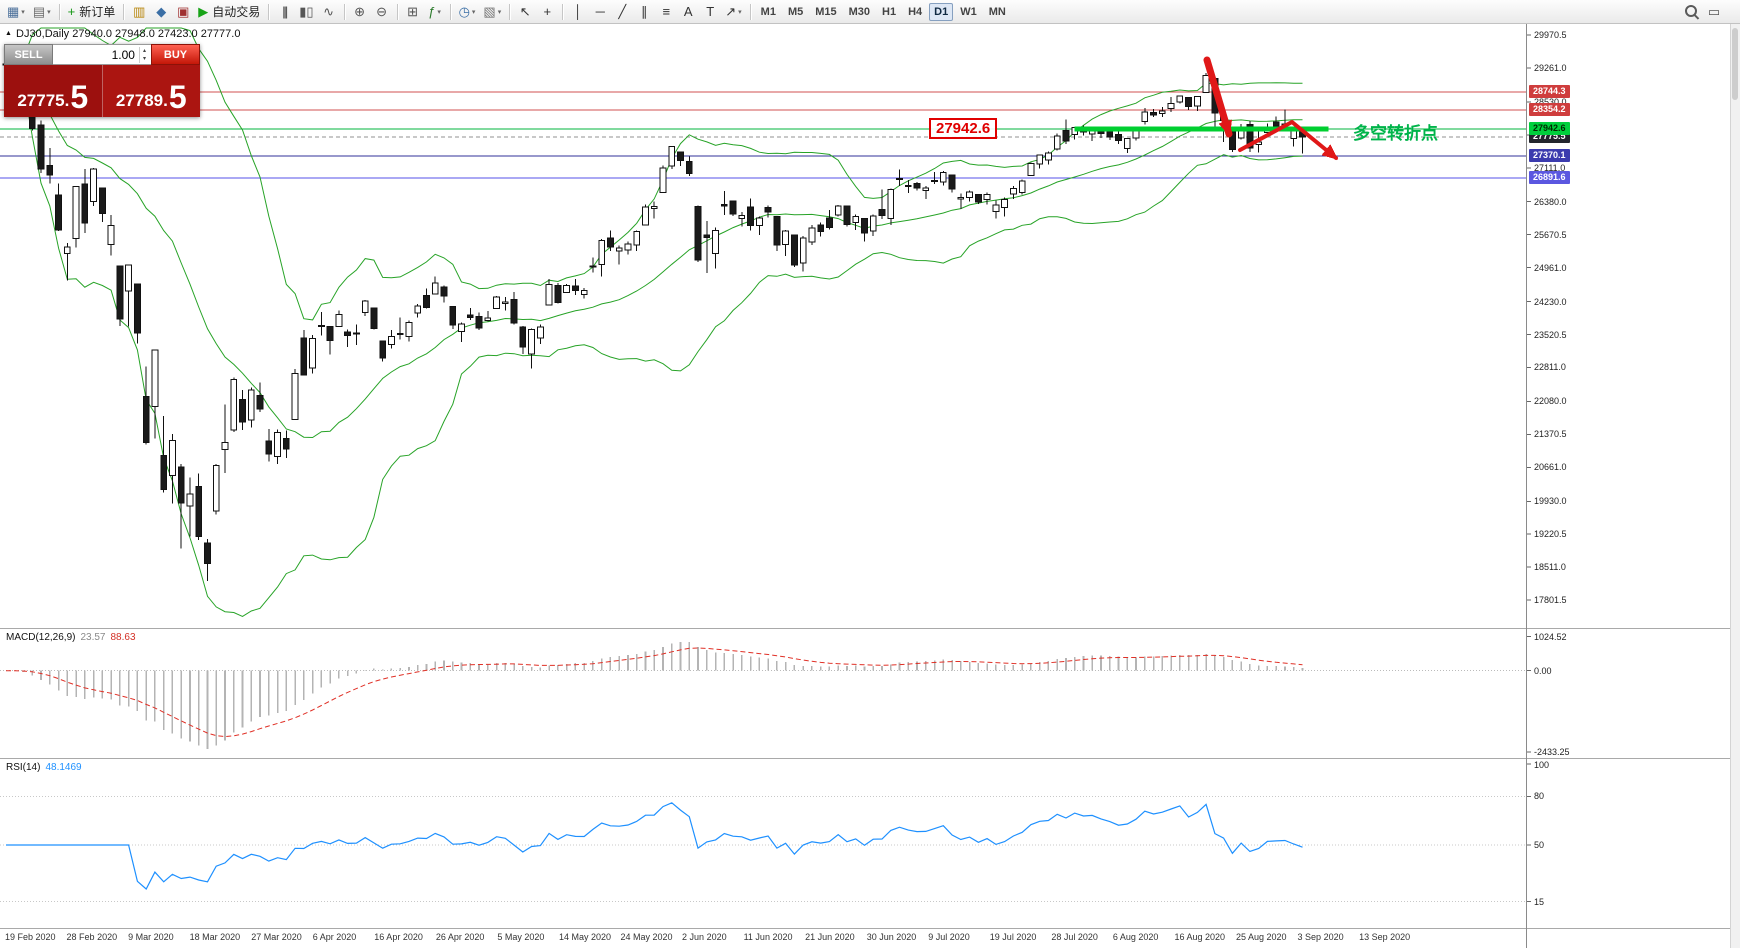 The image size is (1740, 948). I want to click on rsi-layer, so click(763, 849).